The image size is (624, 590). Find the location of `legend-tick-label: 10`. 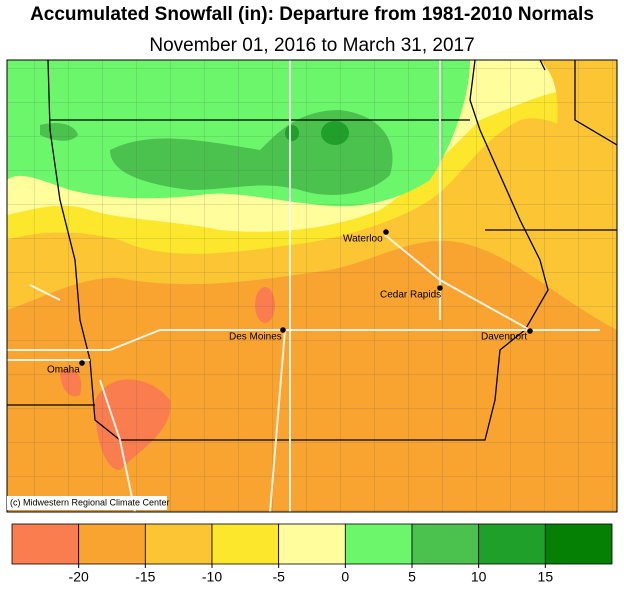

legend-tick-label: 10 is located at coordinates (479, 577).